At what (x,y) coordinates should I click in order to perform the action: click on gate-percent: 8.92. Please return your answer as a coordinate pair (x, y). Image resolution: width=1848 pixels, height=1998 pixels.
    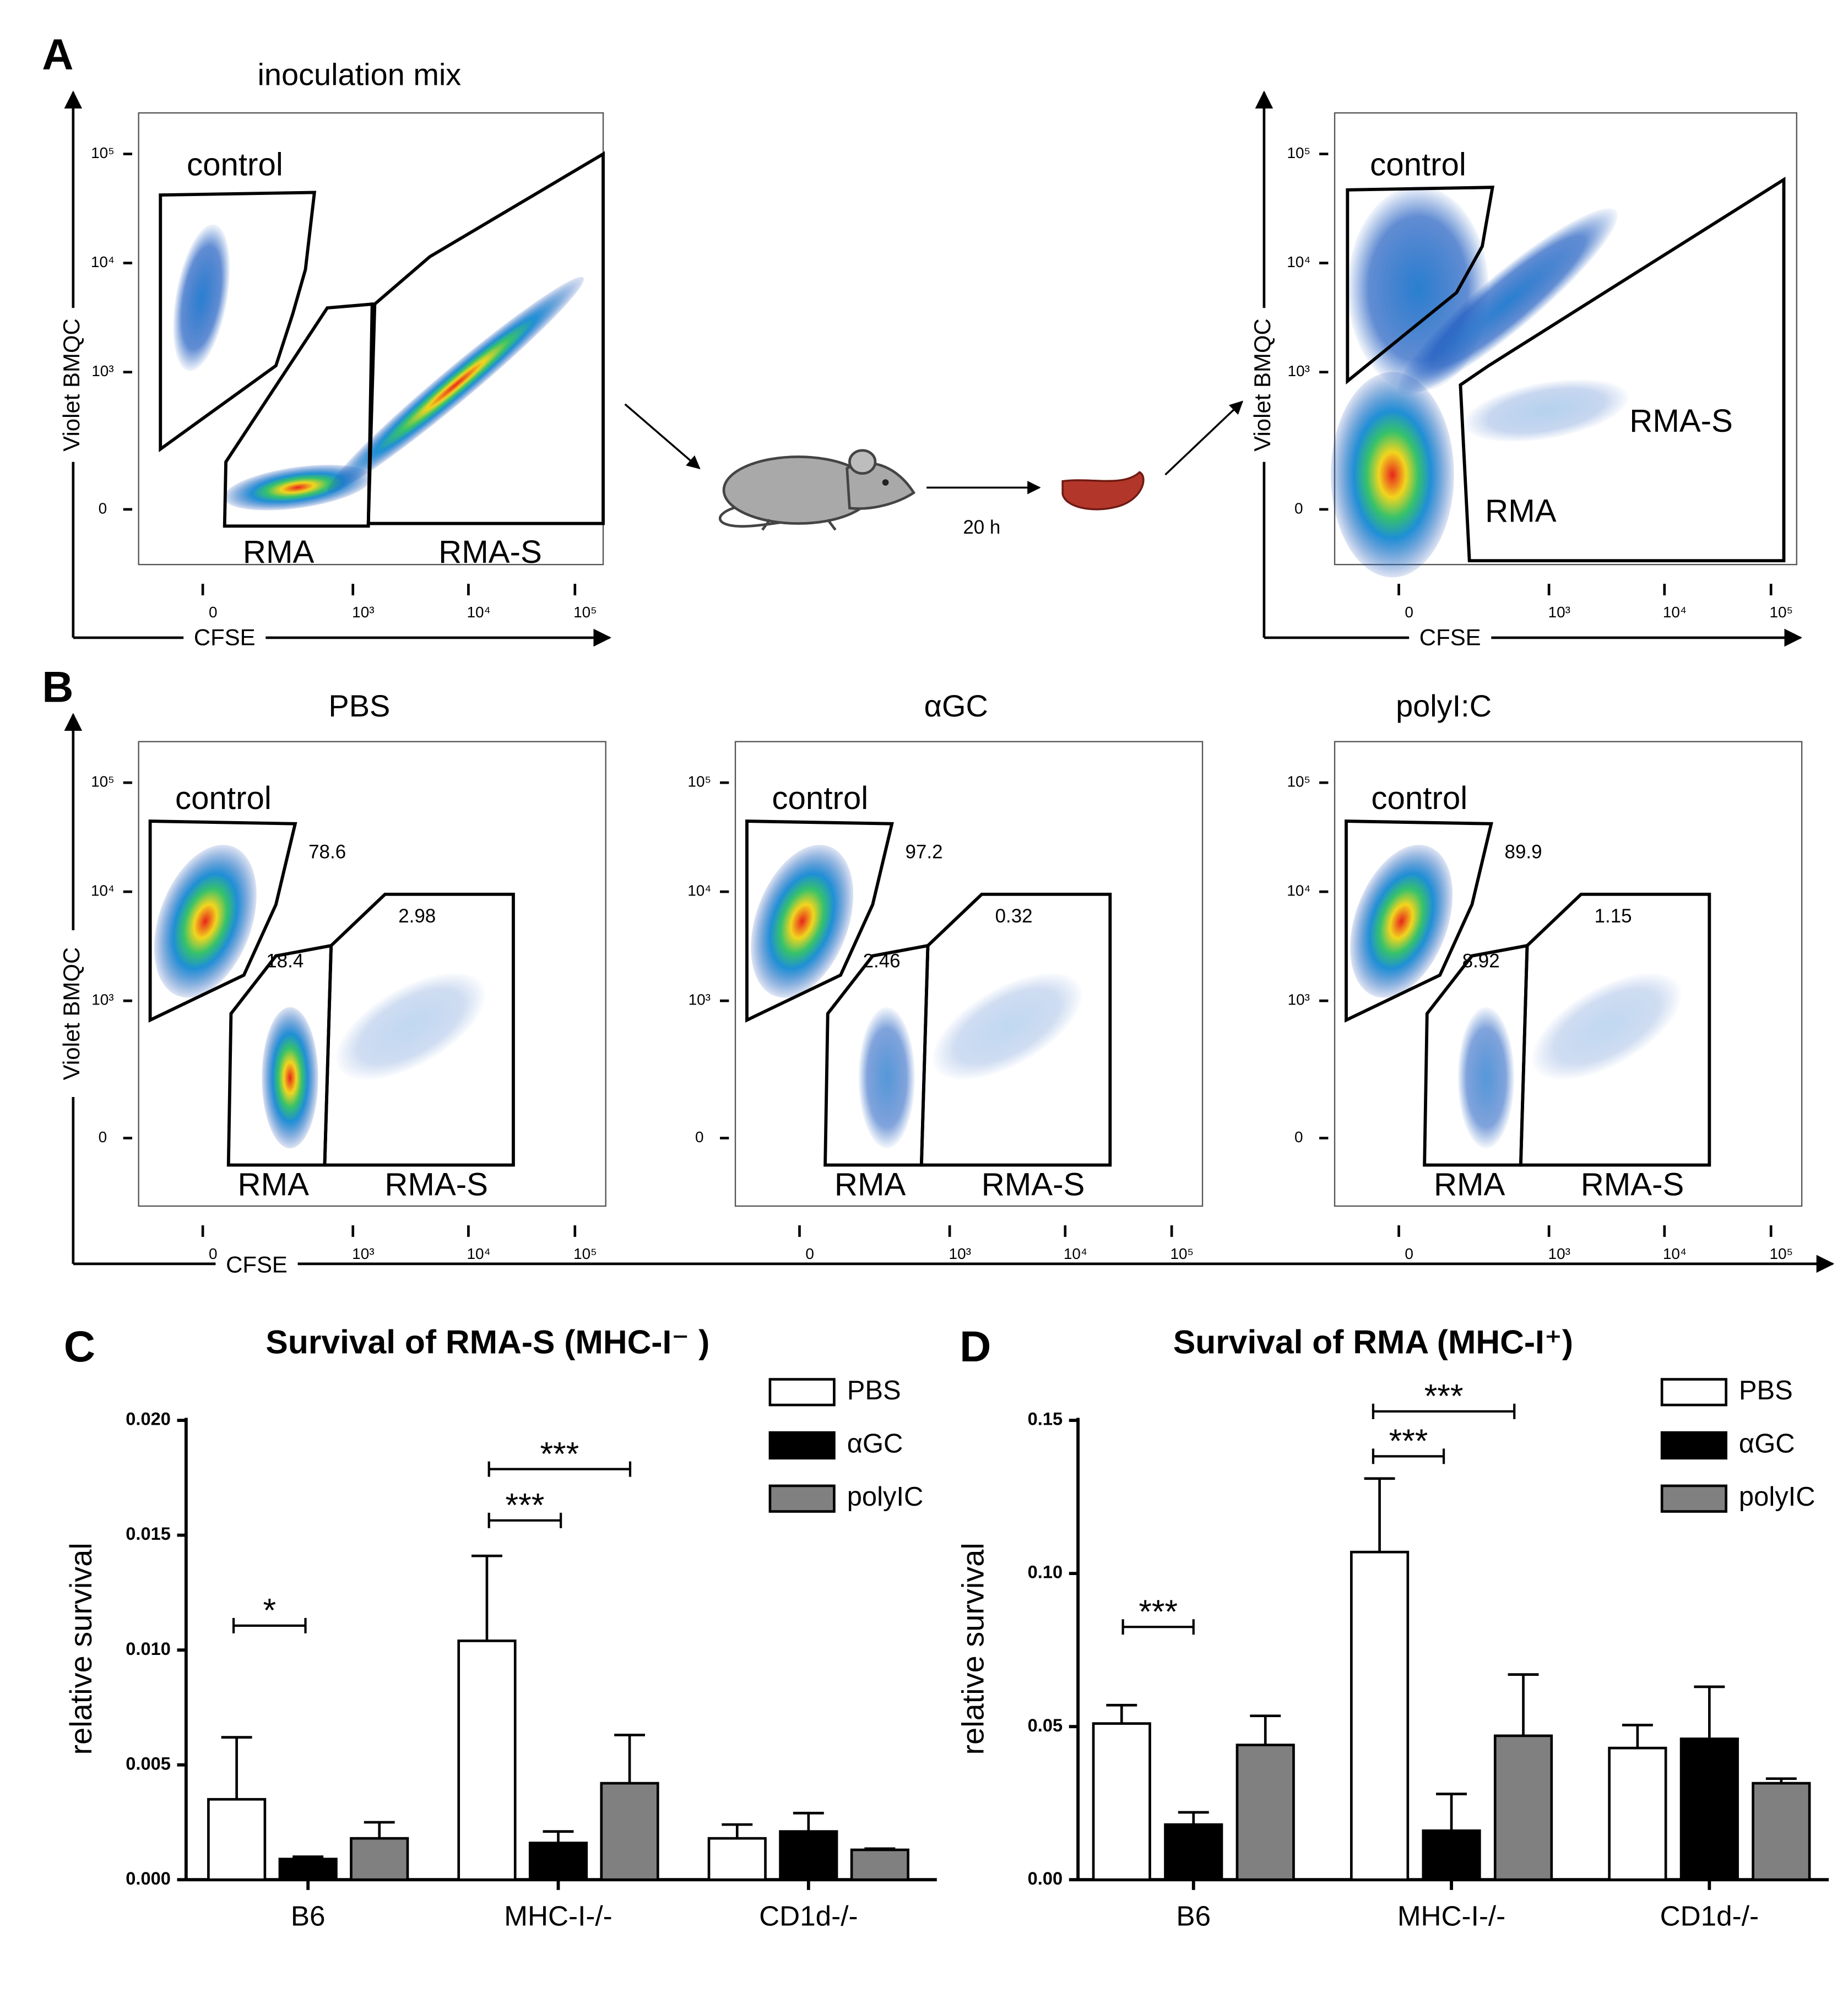
    Looking at the image, I should click on (1481, 961).